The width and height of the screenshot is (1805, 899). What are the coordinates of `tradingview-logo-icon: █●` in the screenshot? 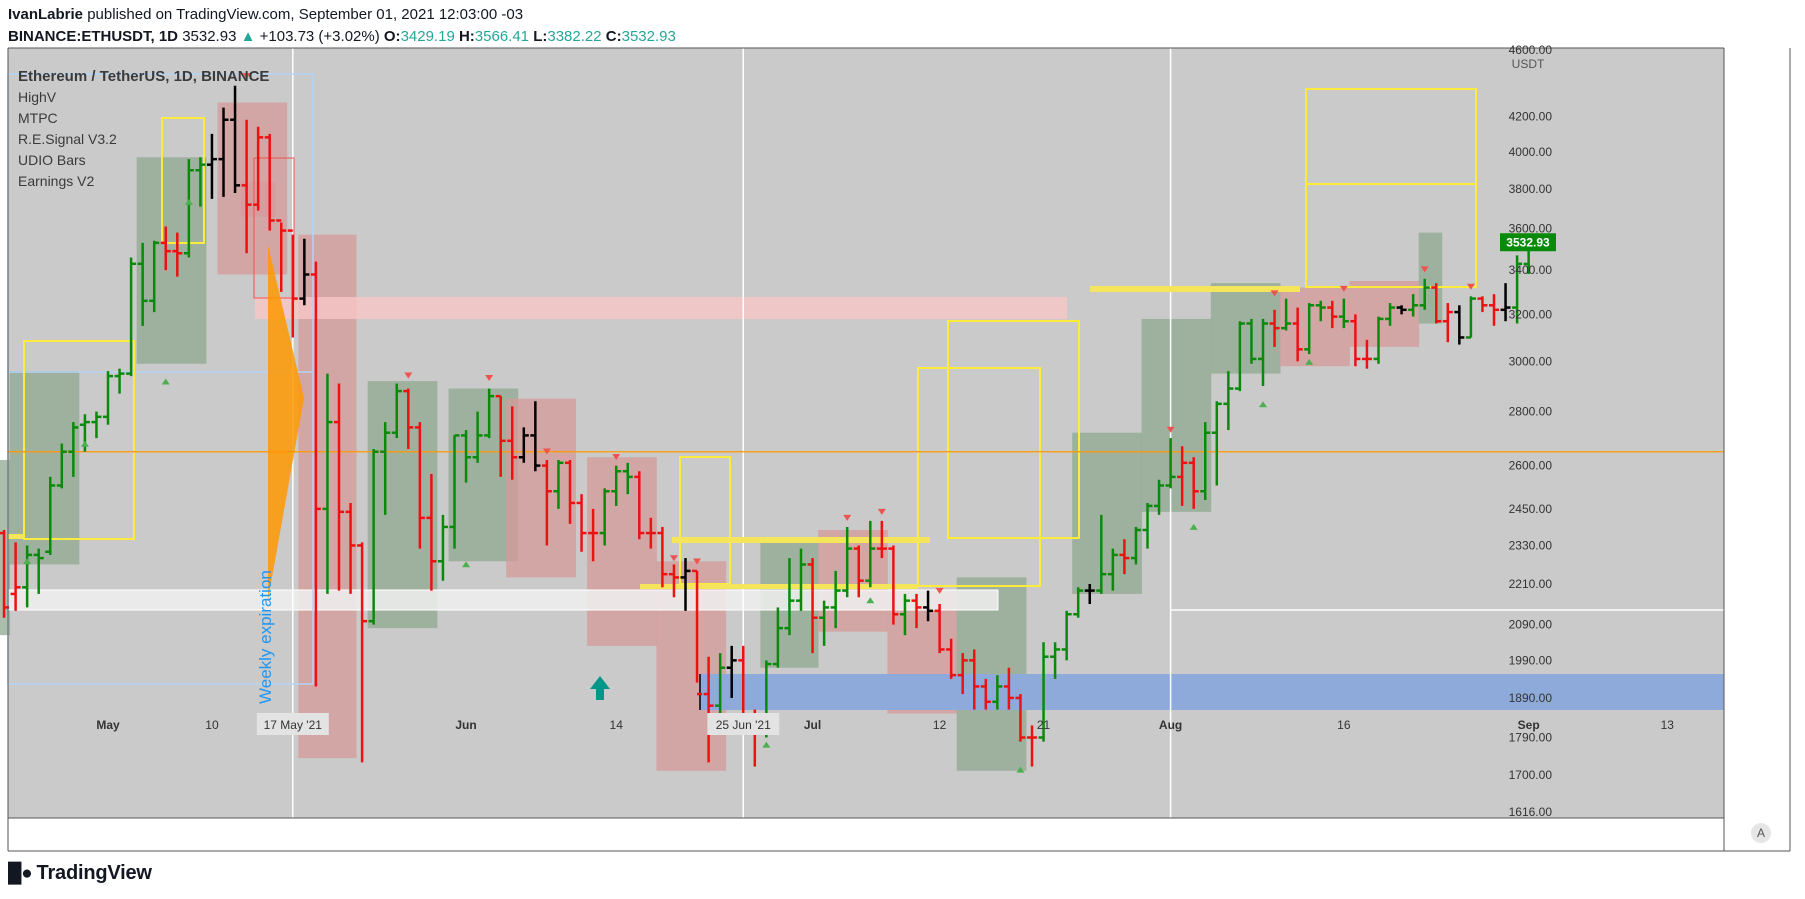 It's located at (20, 873).